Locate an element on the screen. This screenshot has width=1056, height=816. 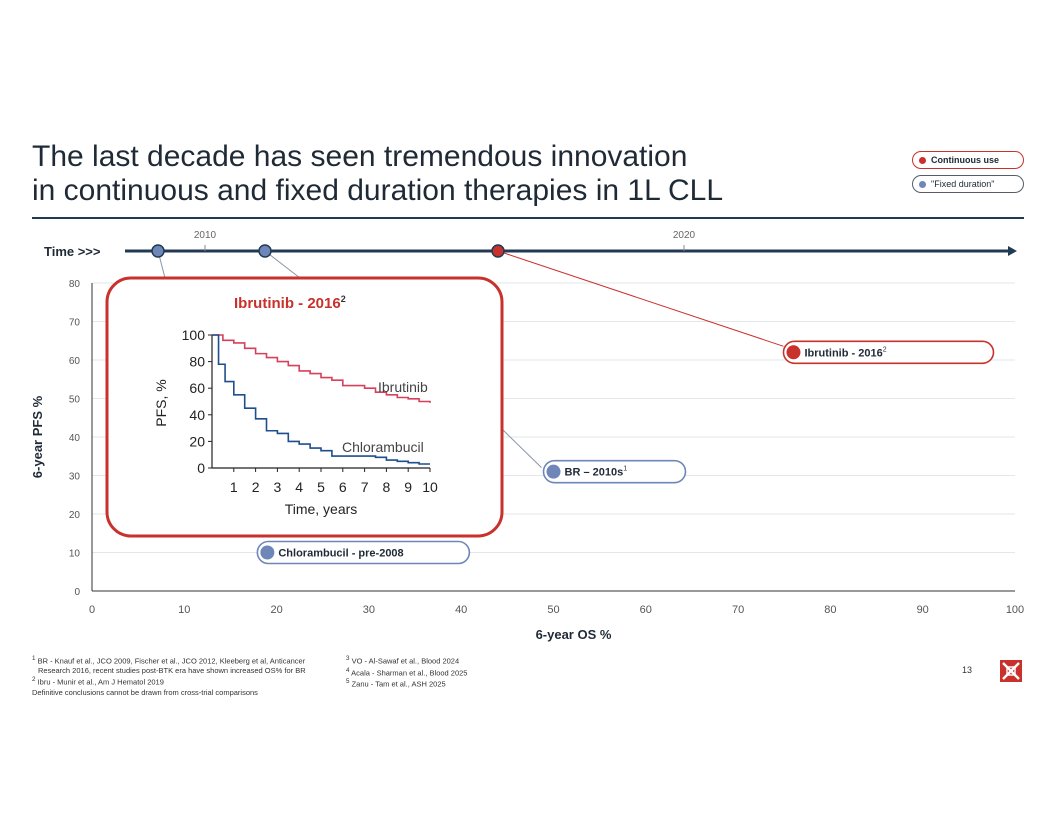
inset-x-axis-label: Time, years is located at coordinates (321, 509).